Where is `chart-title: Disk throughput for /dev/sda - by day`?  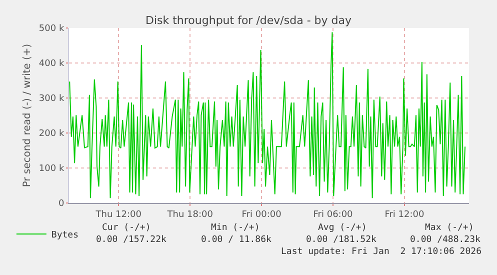
chart-title: Disk throughput for /dev/sda - by day is located at coordinates (248, 20).